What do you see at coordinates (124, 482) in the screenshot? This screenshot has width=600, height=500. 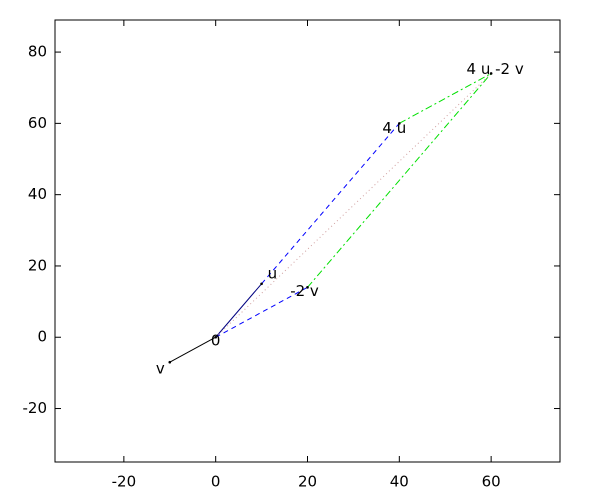 I see `x-tick-label: -20` at bounding box center [124, 482].